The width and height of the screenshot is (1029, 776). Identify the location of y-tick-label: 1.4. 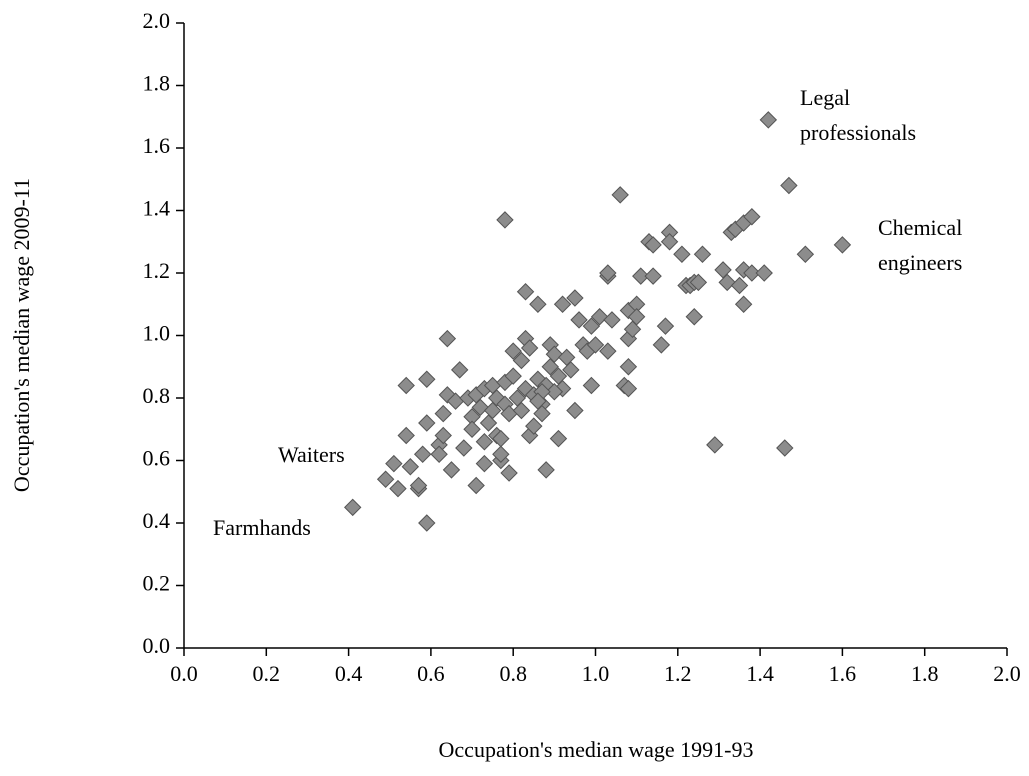
(157, 208).